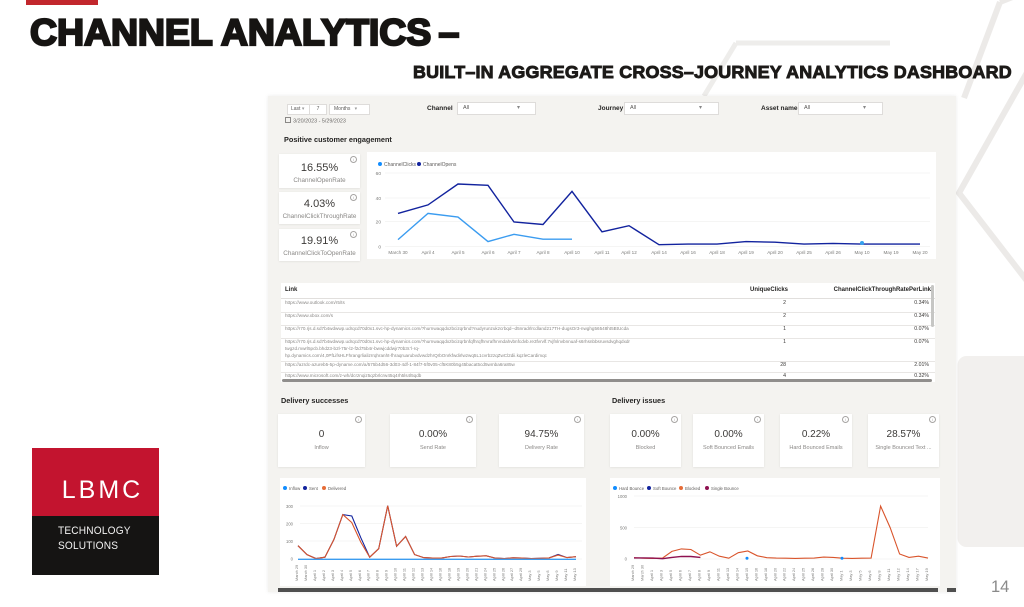  Describe the element at coordinates (295, 488) in the screenshot. I see `svg-text: Inflow` at that location.